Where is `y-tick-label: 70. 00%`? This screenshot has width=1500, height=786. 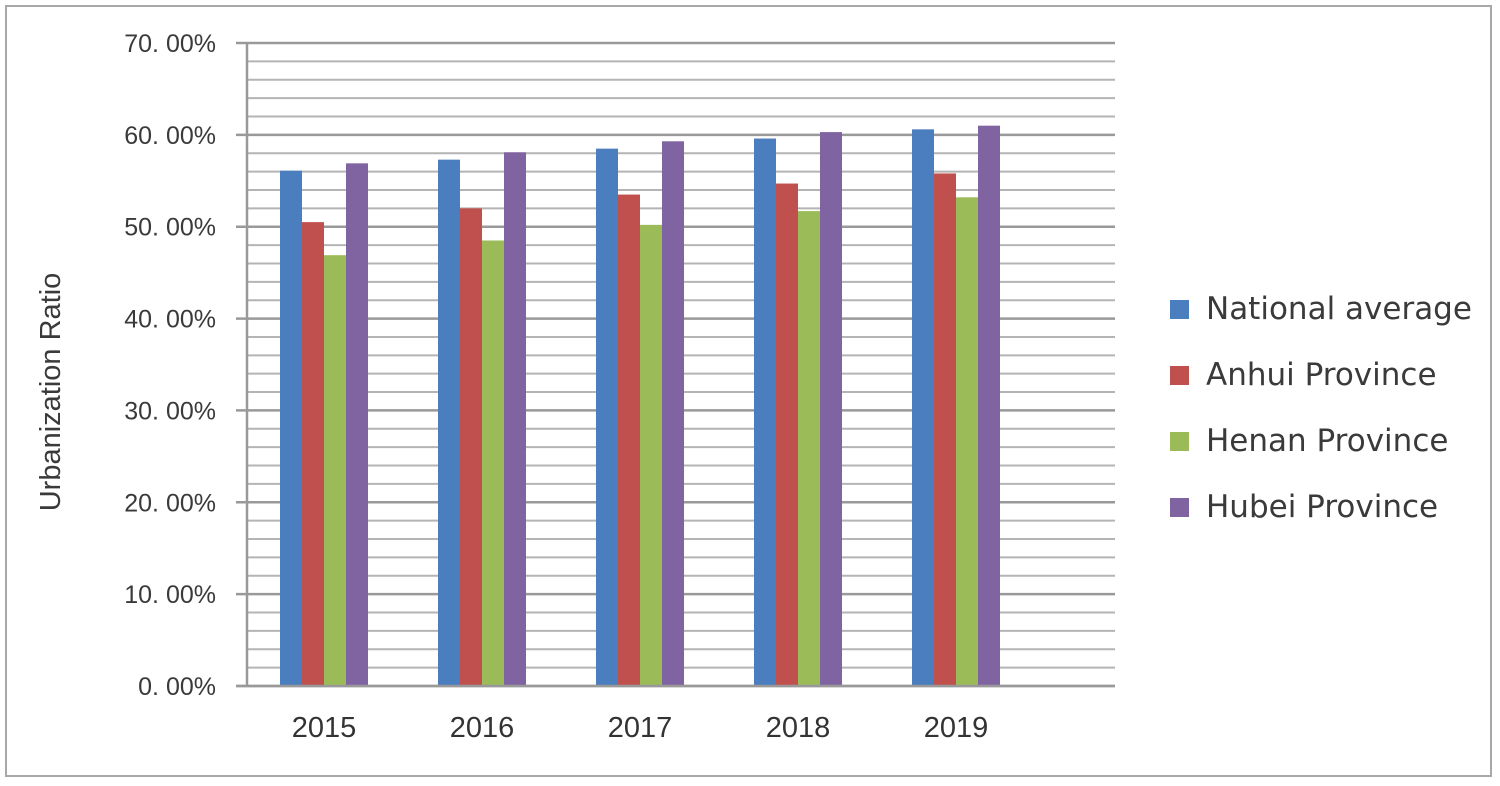 y-tick-label: 70. 00% is located at coordinates (170, 44).